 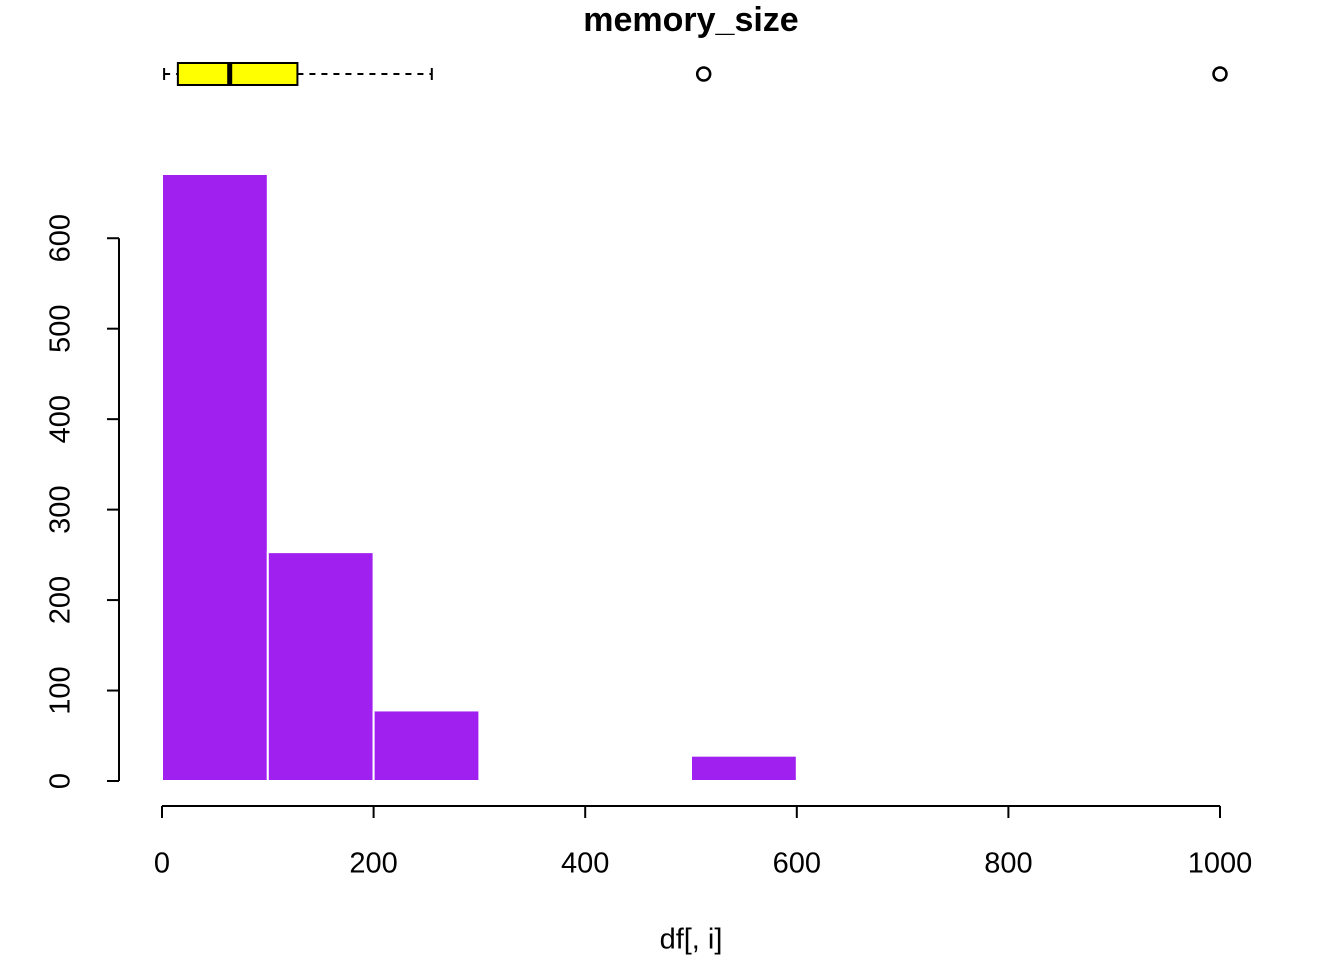 I want to click on y-tick-label: 500, so click(x=61, y=328).